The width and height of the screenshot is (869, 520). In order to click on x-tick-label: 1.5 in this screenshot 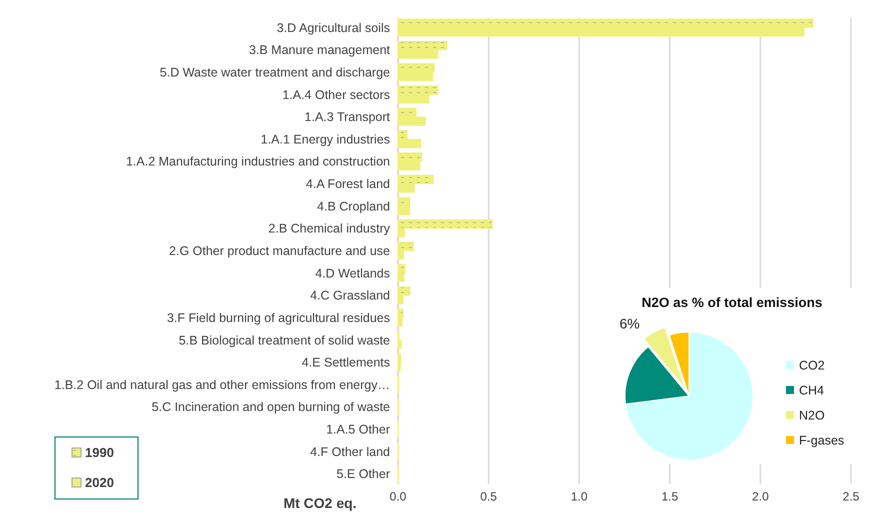, I will do `click(669, 497)`.